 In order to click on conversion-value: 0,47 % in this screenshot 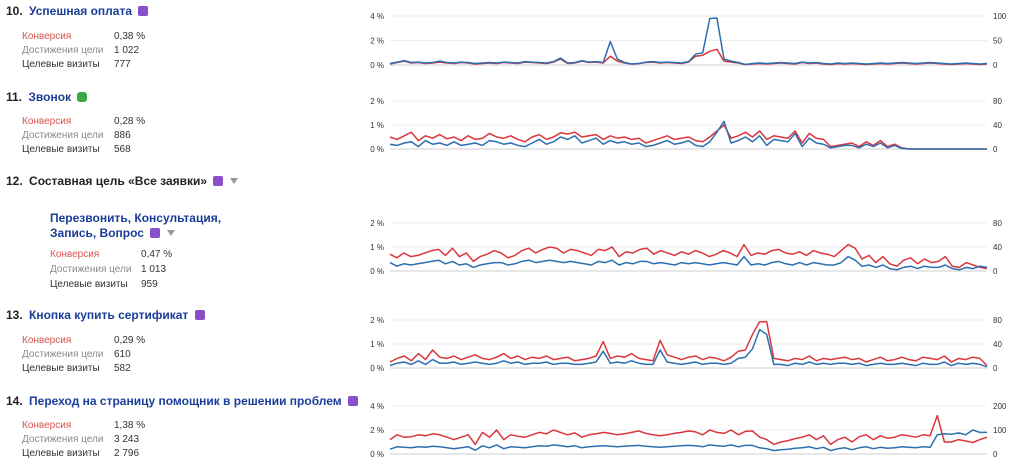, I will do `click(157, 254)`.